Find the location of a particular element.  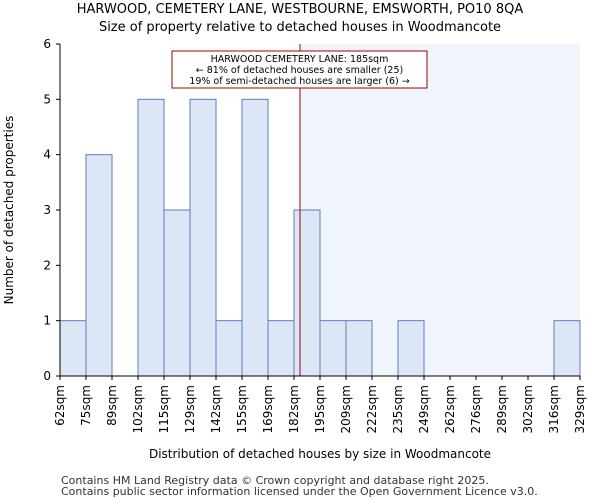

annotation-line-1: HARWOOD CEMETERY LANE: 185sqm is located at coordinates (300, 59).